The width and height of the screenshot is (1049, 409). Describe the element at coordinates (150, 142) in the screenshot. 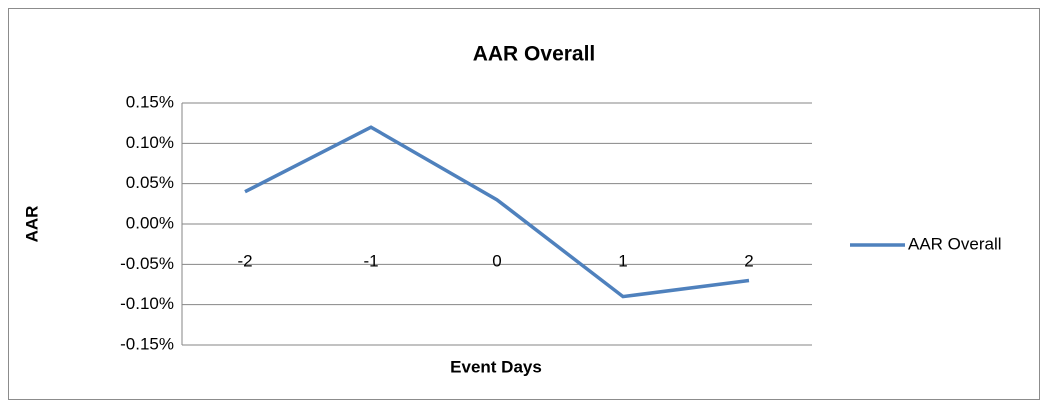

I see `y-tick-label: 0.10%` at that location.